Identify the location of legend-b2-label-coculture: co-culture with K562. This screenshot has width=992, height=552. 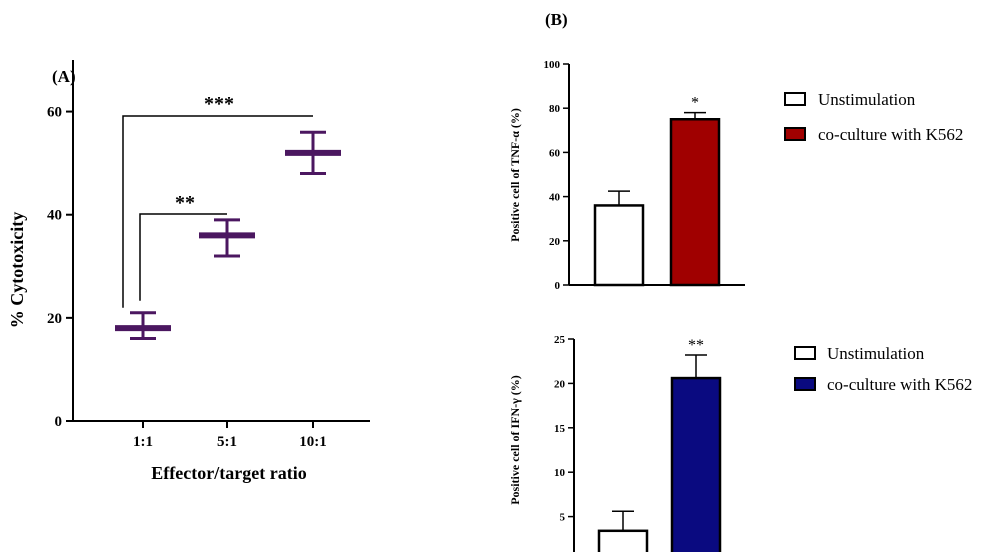
(899, 384).